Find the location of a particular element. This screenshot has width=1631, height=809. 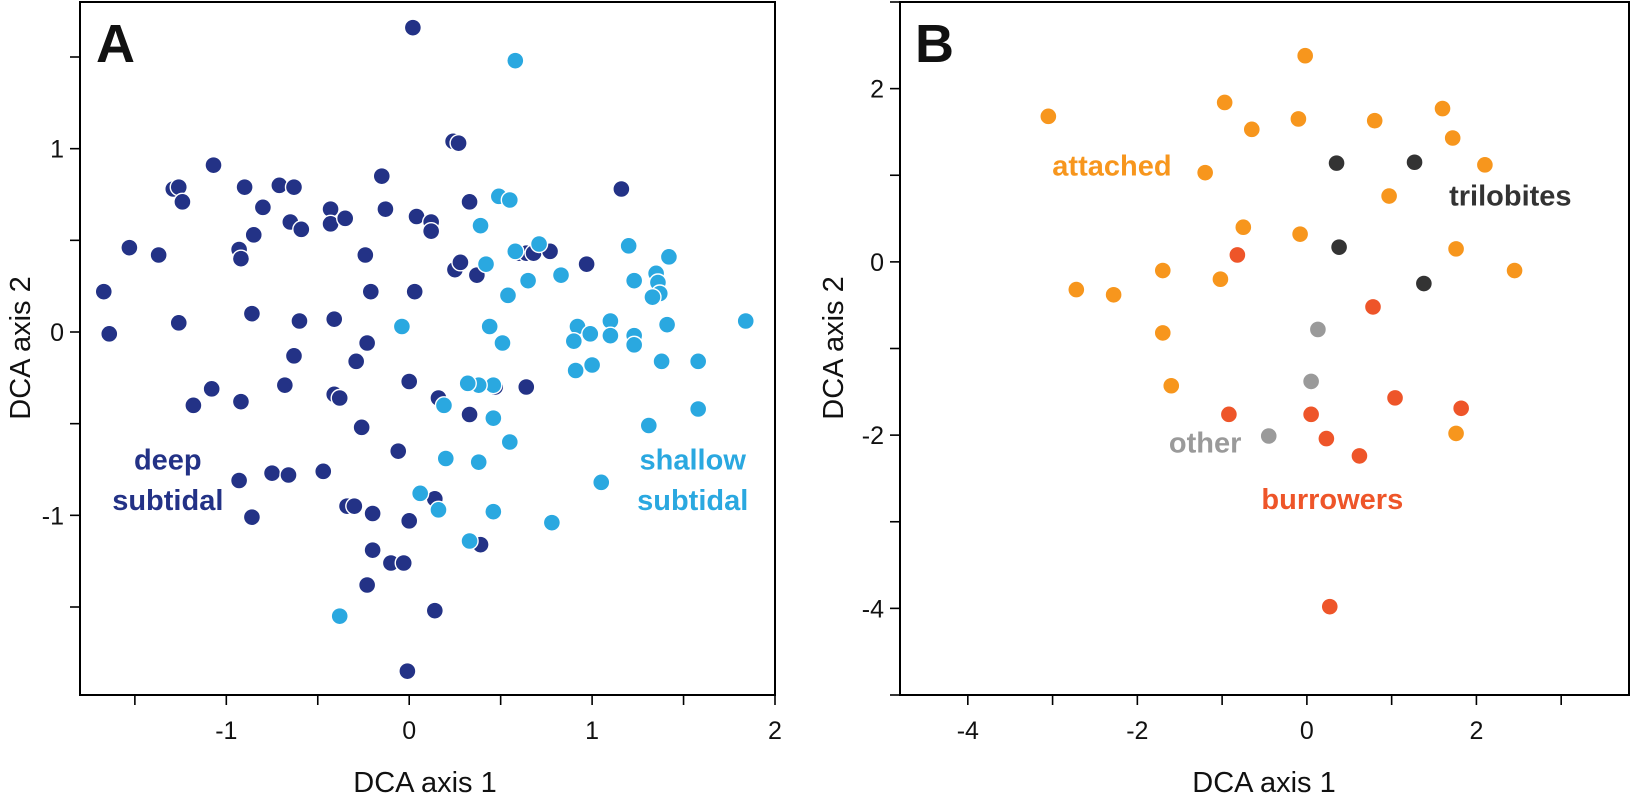

x-tick-label: 0 is located at coordinates (409, 731).